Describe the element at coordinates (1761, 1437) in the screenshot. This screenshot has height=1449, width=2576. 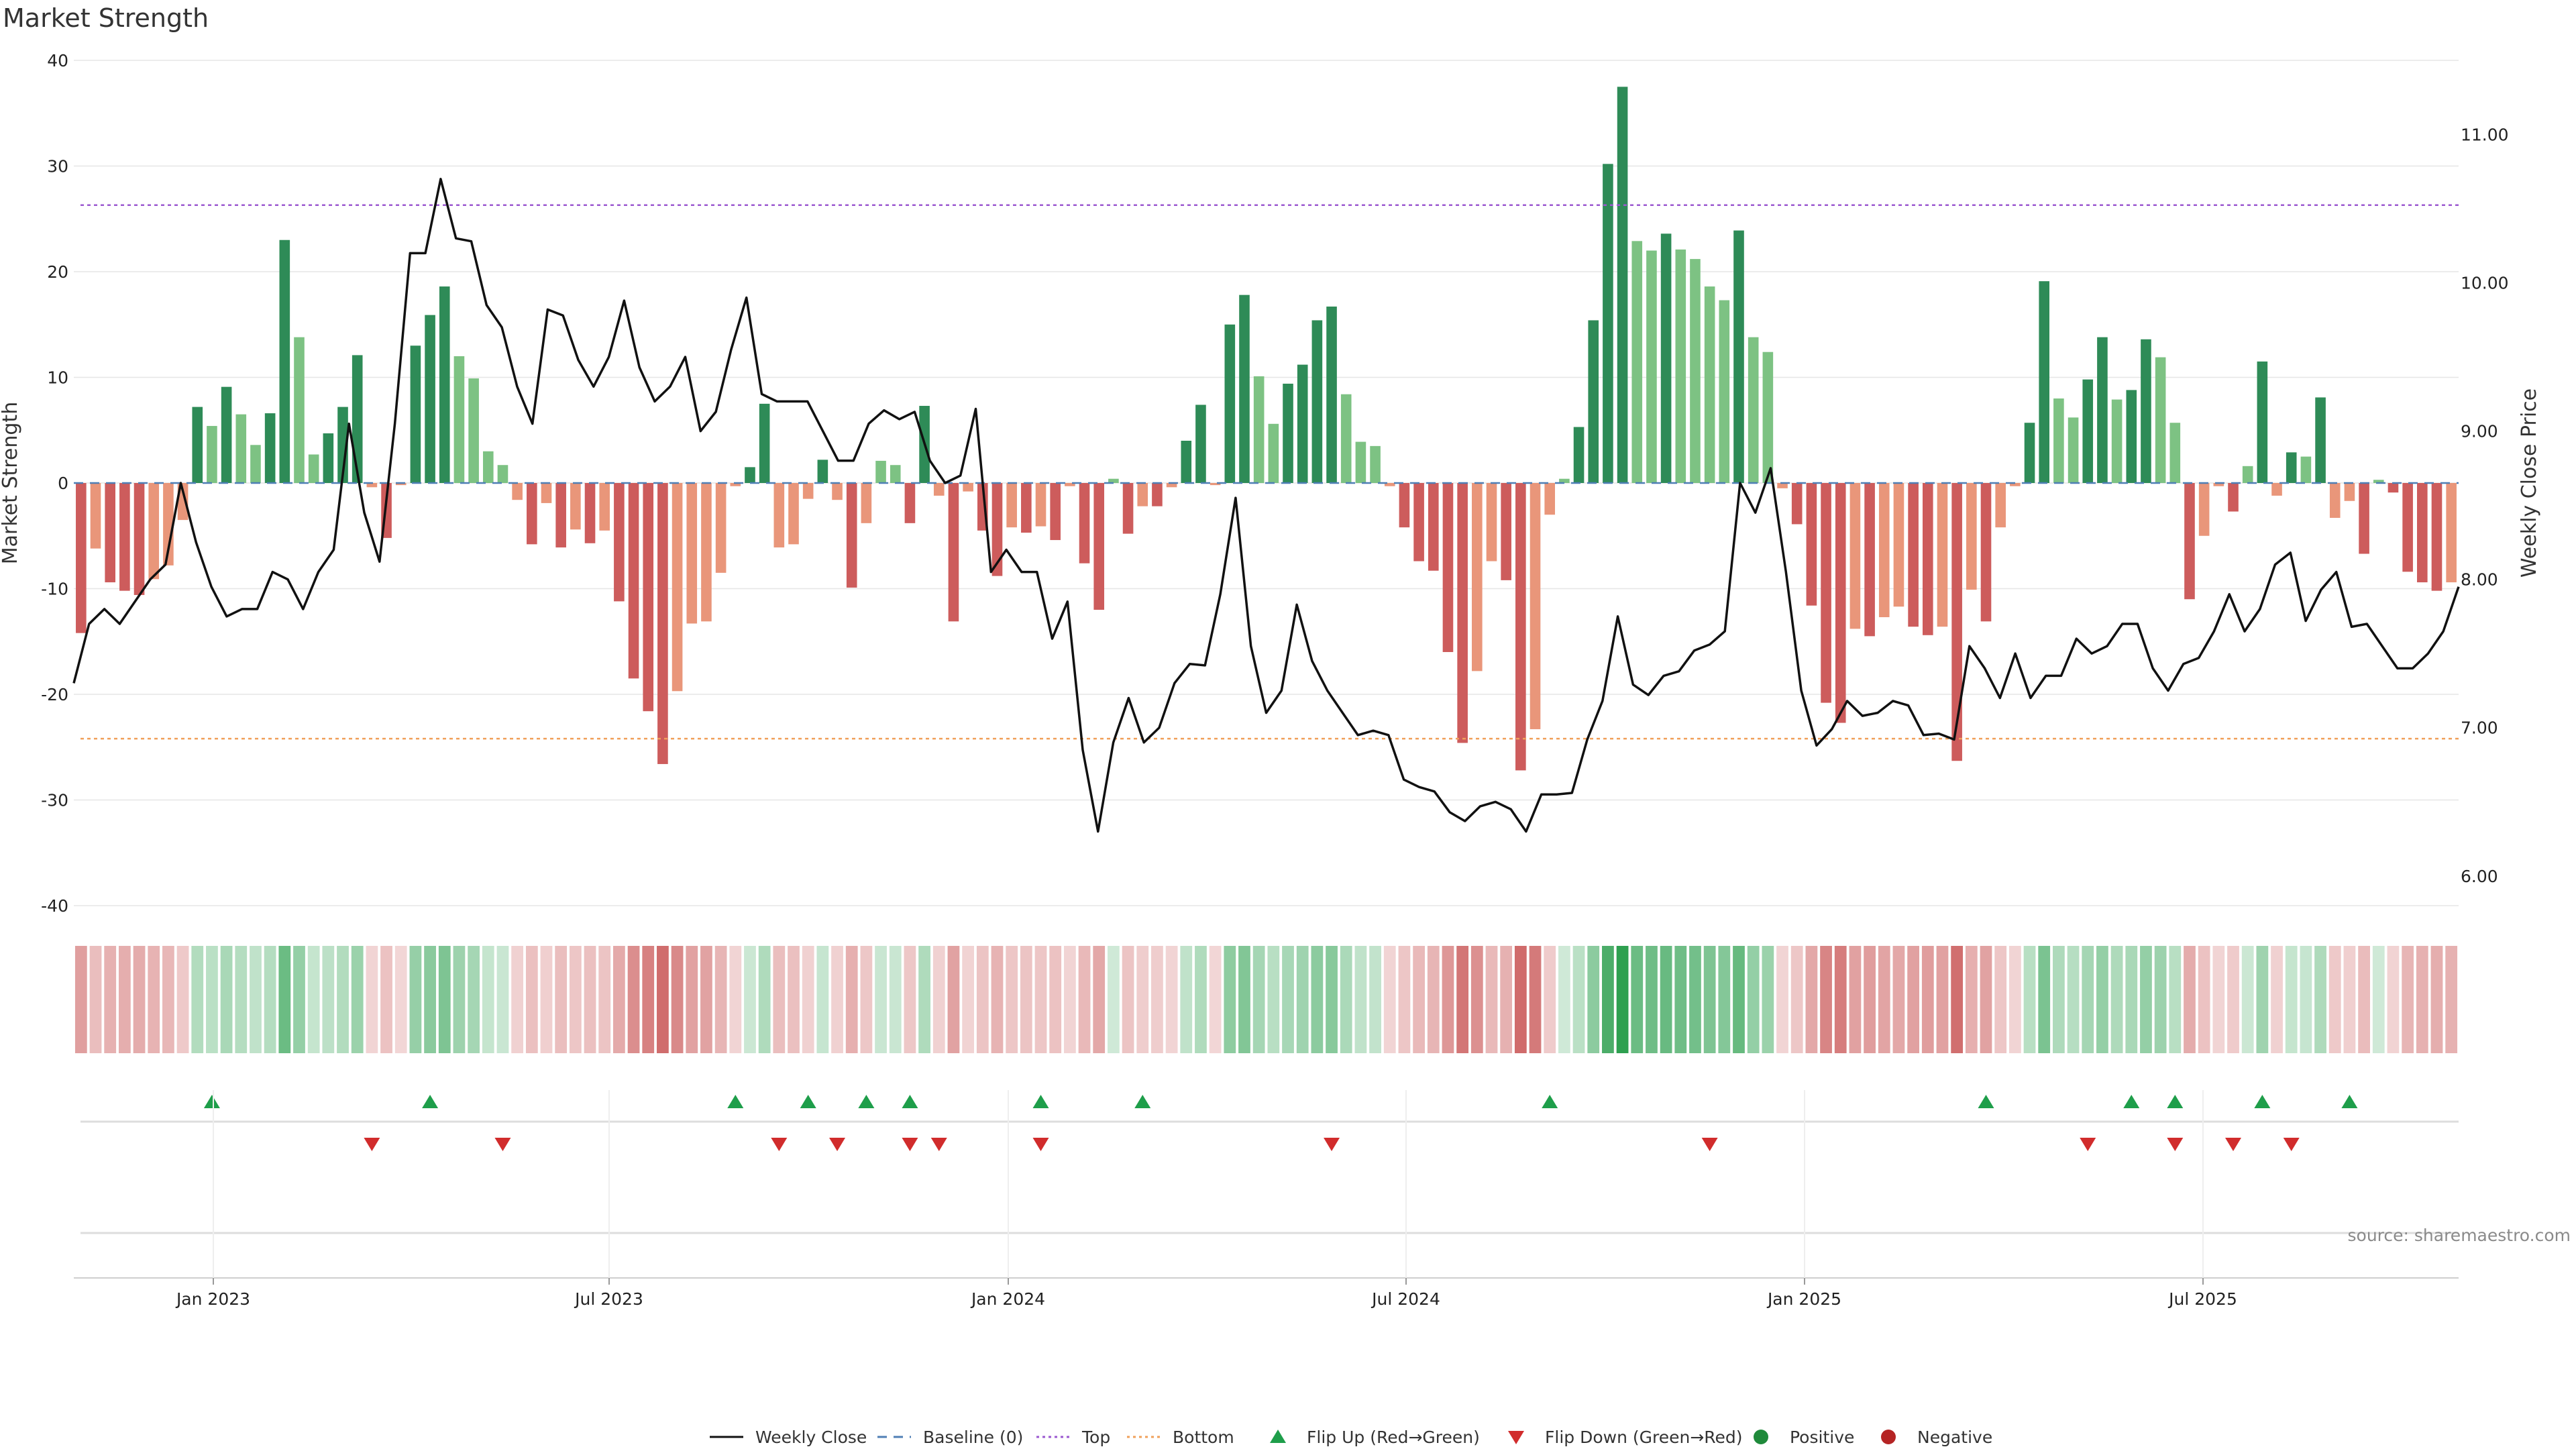
I see `legend-circle-swatch` at that location.